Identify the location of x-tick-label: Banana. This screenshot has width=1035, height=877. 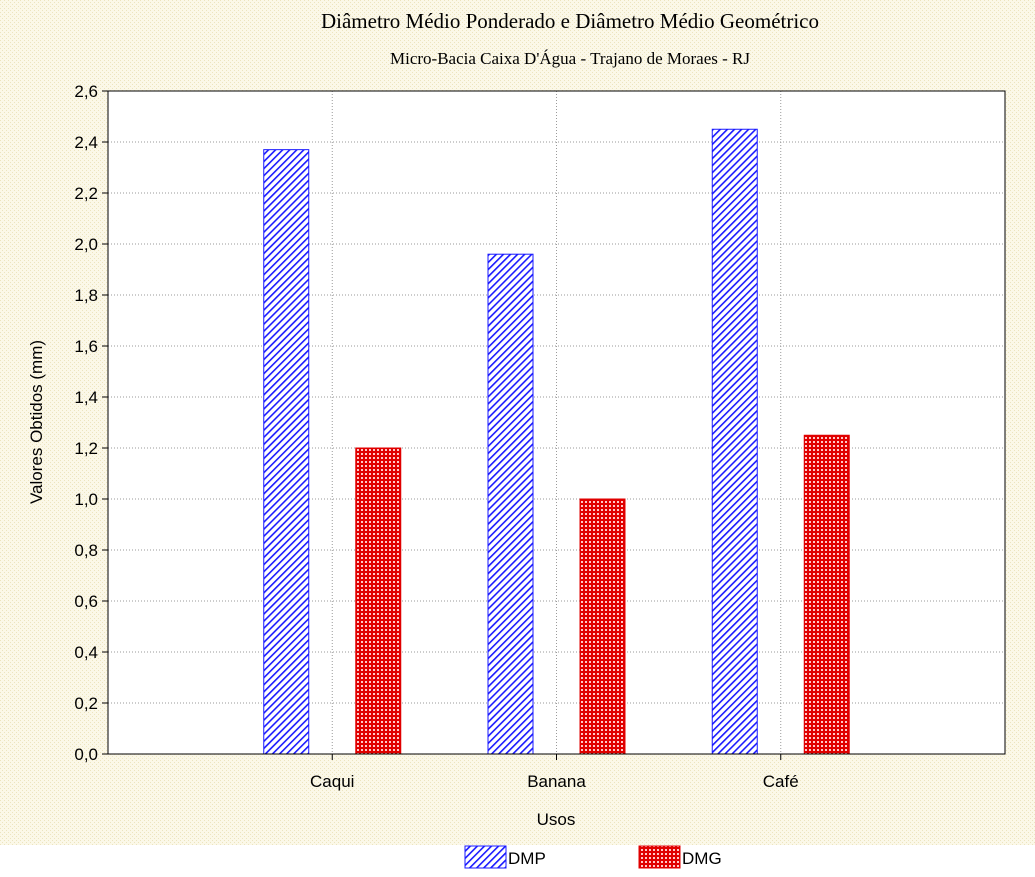
(556, 781).